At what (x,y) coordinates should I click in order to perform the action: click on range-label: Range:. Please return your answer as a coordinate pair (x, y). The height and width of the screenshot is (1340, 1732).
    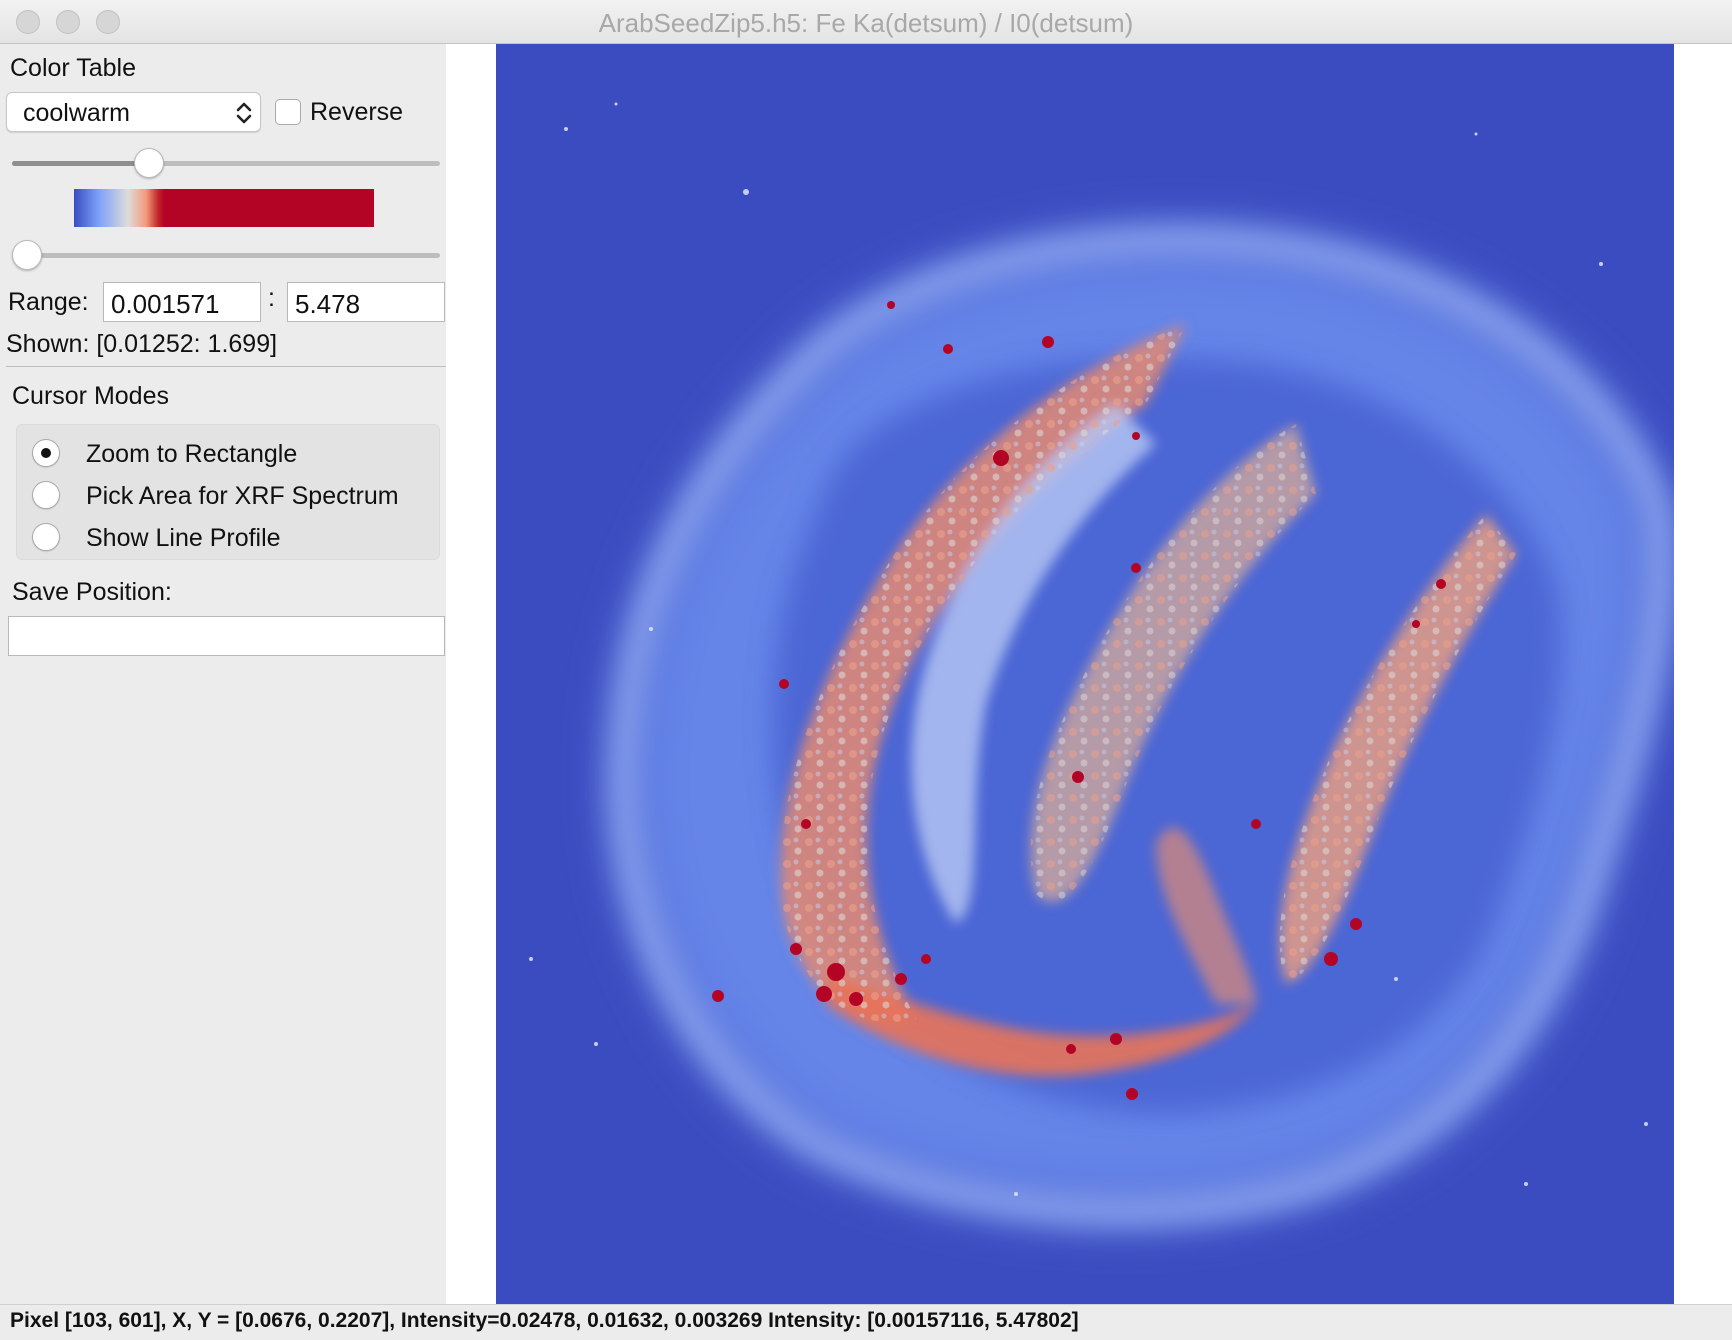
    Looking at the image, I should click on (48, 302).